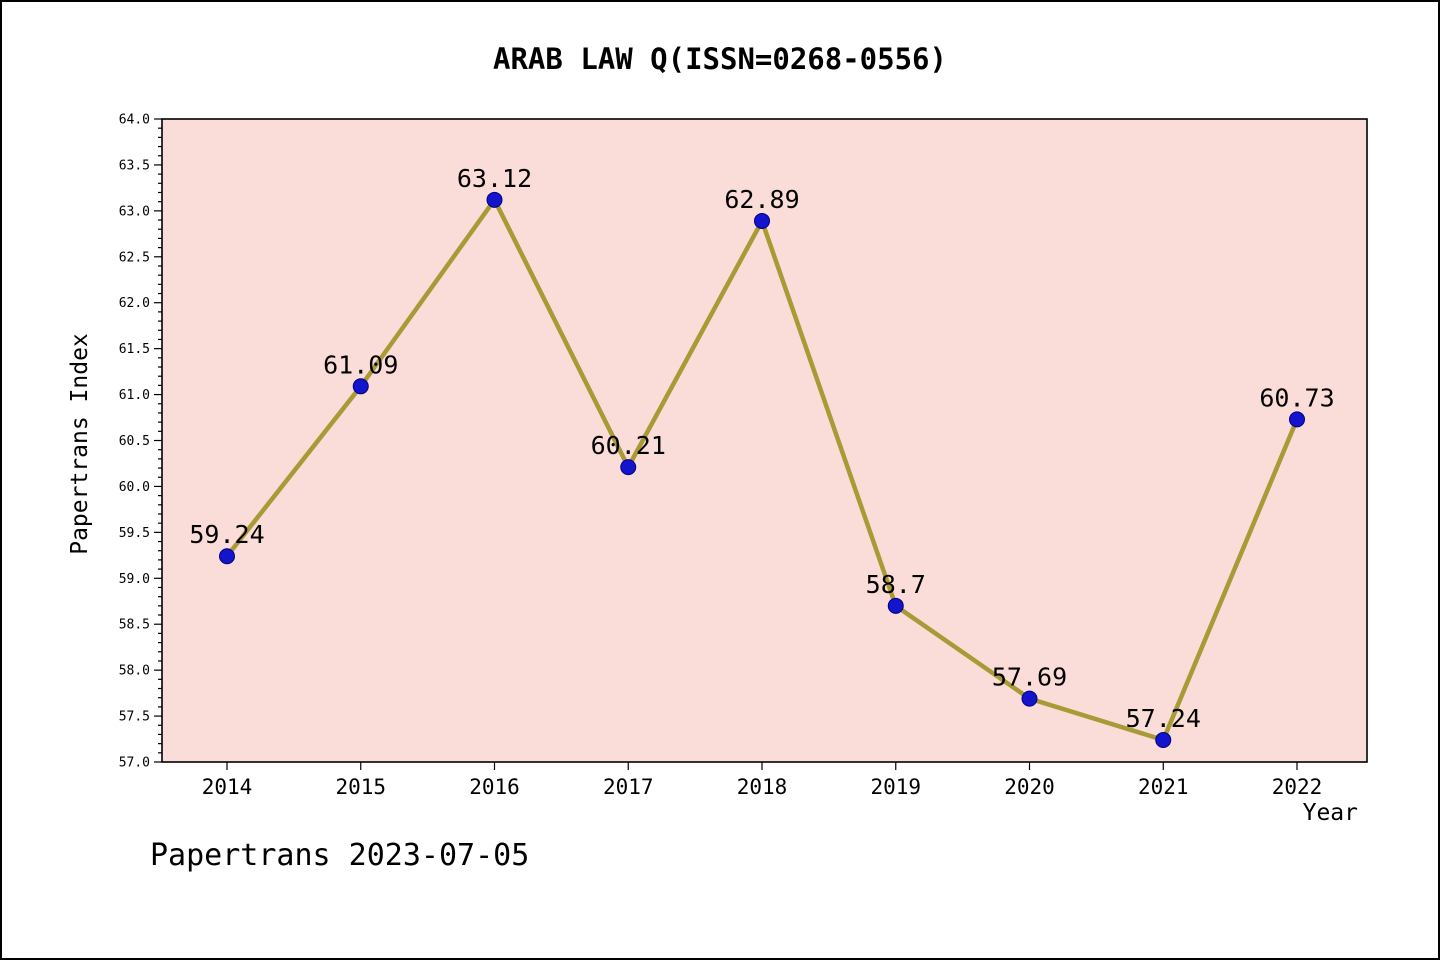  I want to click on svg-text: 57.0, so click(134, 763).